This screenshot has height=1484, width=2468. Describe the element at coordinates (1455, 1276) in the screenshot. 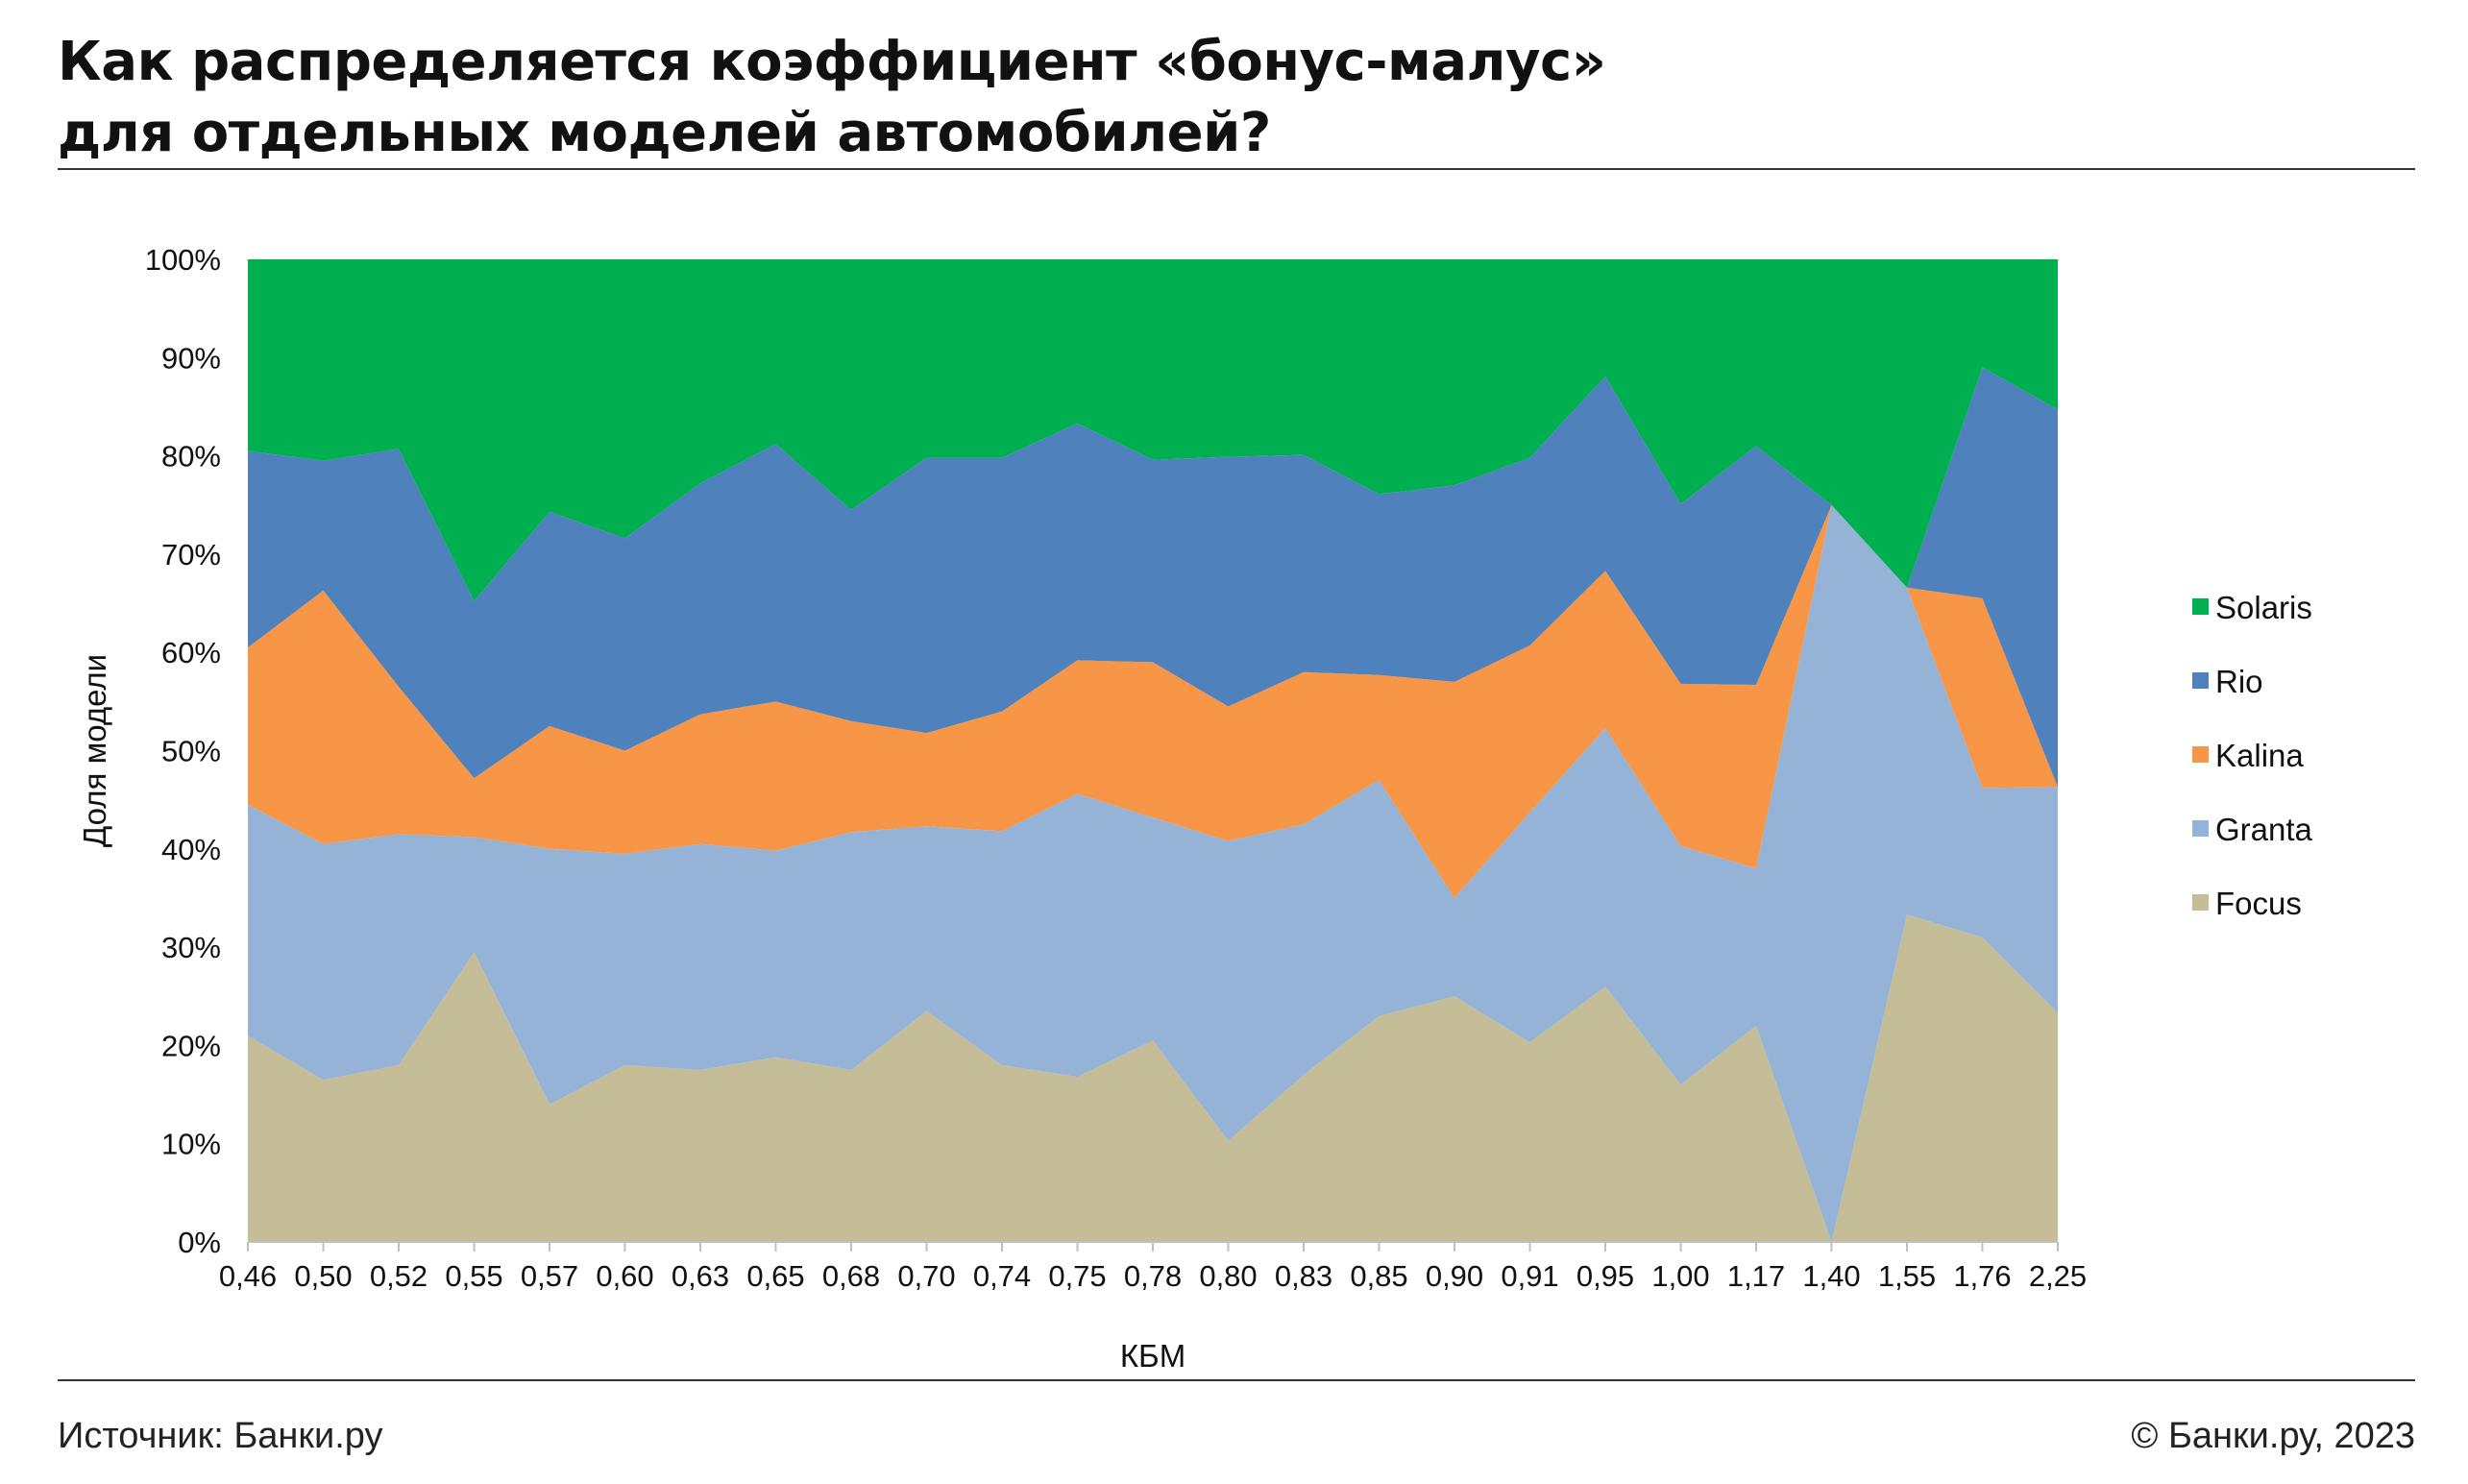

I see `x-tick-label: 0,90` at that location.